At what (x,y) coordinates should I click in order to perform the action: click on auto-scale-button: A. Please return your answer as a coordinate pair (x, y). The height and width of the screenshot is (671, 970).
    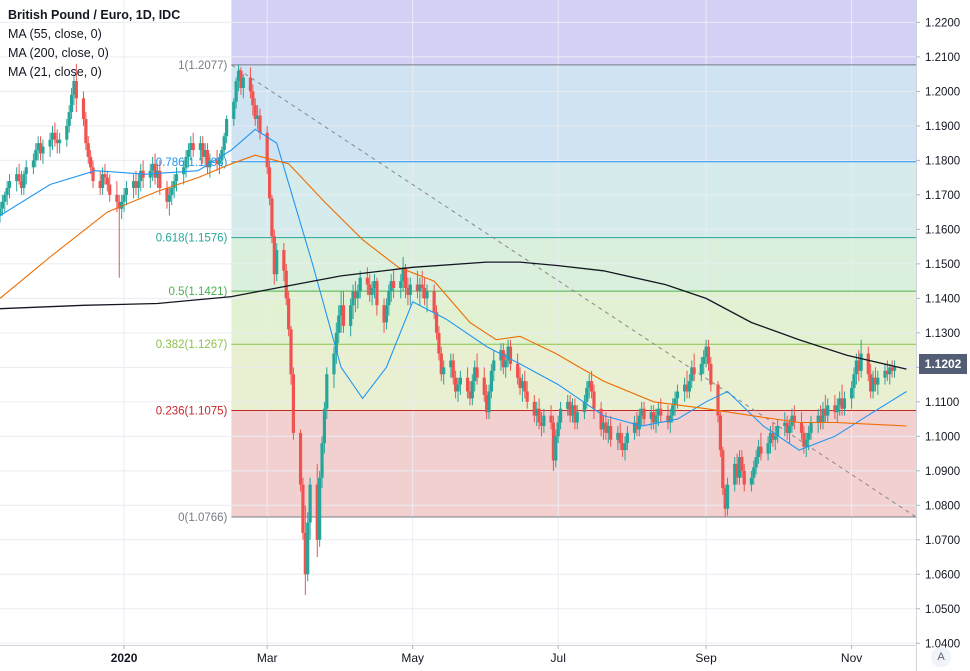
    Looking at the image, I should click on (941, 657).